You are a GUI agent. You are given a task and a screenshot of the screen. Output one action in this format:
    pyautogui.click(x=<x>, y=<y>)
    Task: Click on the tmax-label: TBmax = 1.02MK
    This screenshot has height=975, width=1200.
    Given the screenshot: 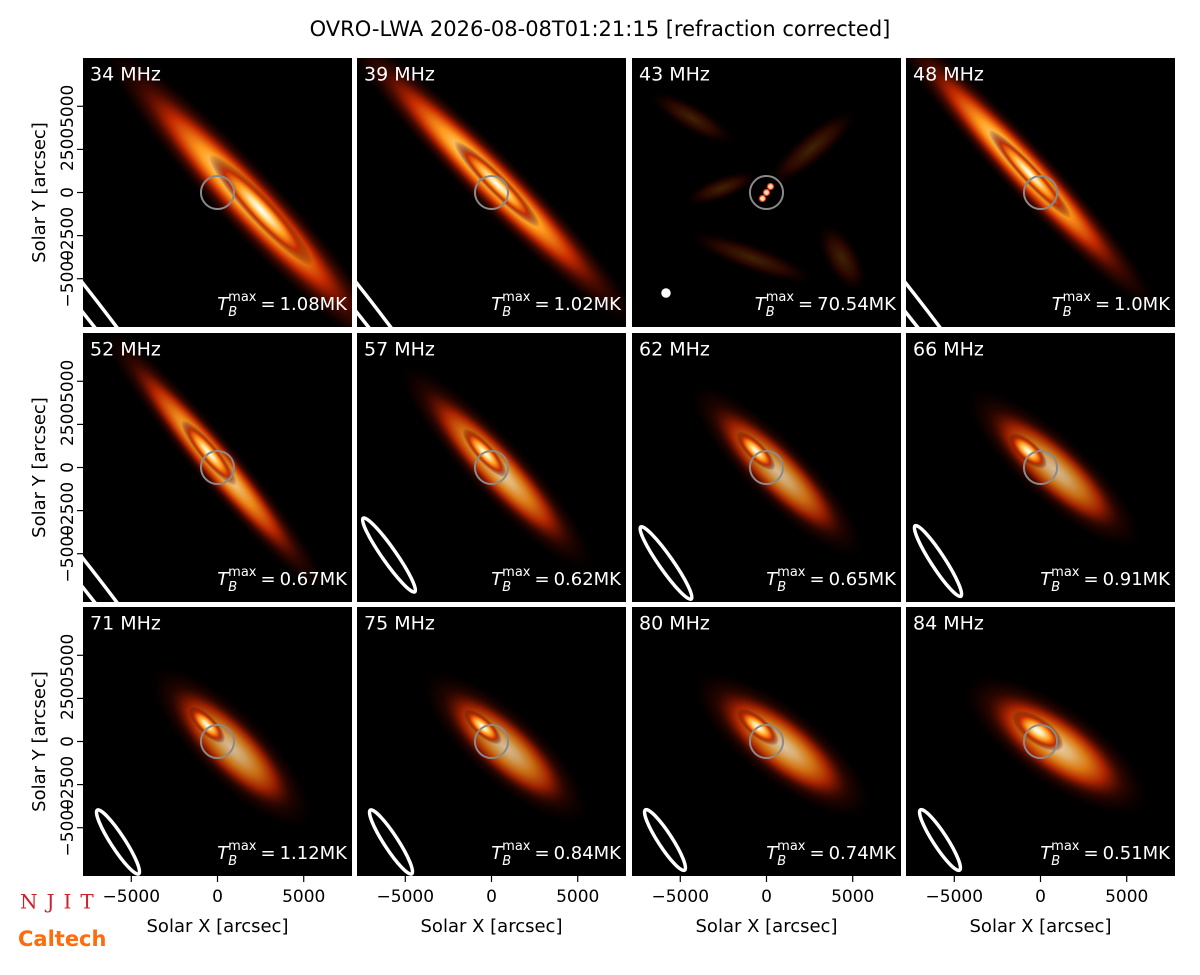 What is the action you would take?
    pyautogui.click(x=556, y=305)
    